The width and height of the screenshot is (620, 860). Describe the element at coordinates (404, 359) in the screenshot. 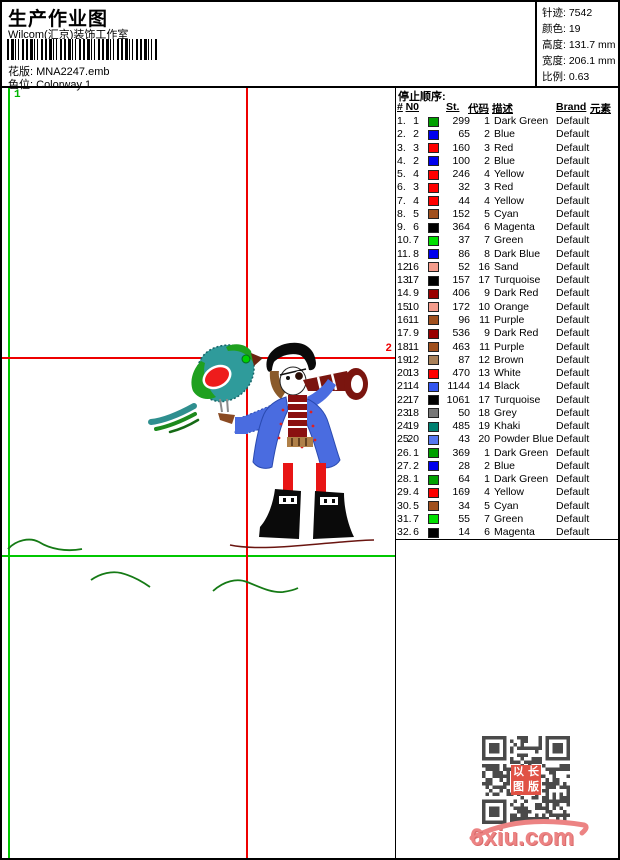

I see `row-index: 19.` at that location.